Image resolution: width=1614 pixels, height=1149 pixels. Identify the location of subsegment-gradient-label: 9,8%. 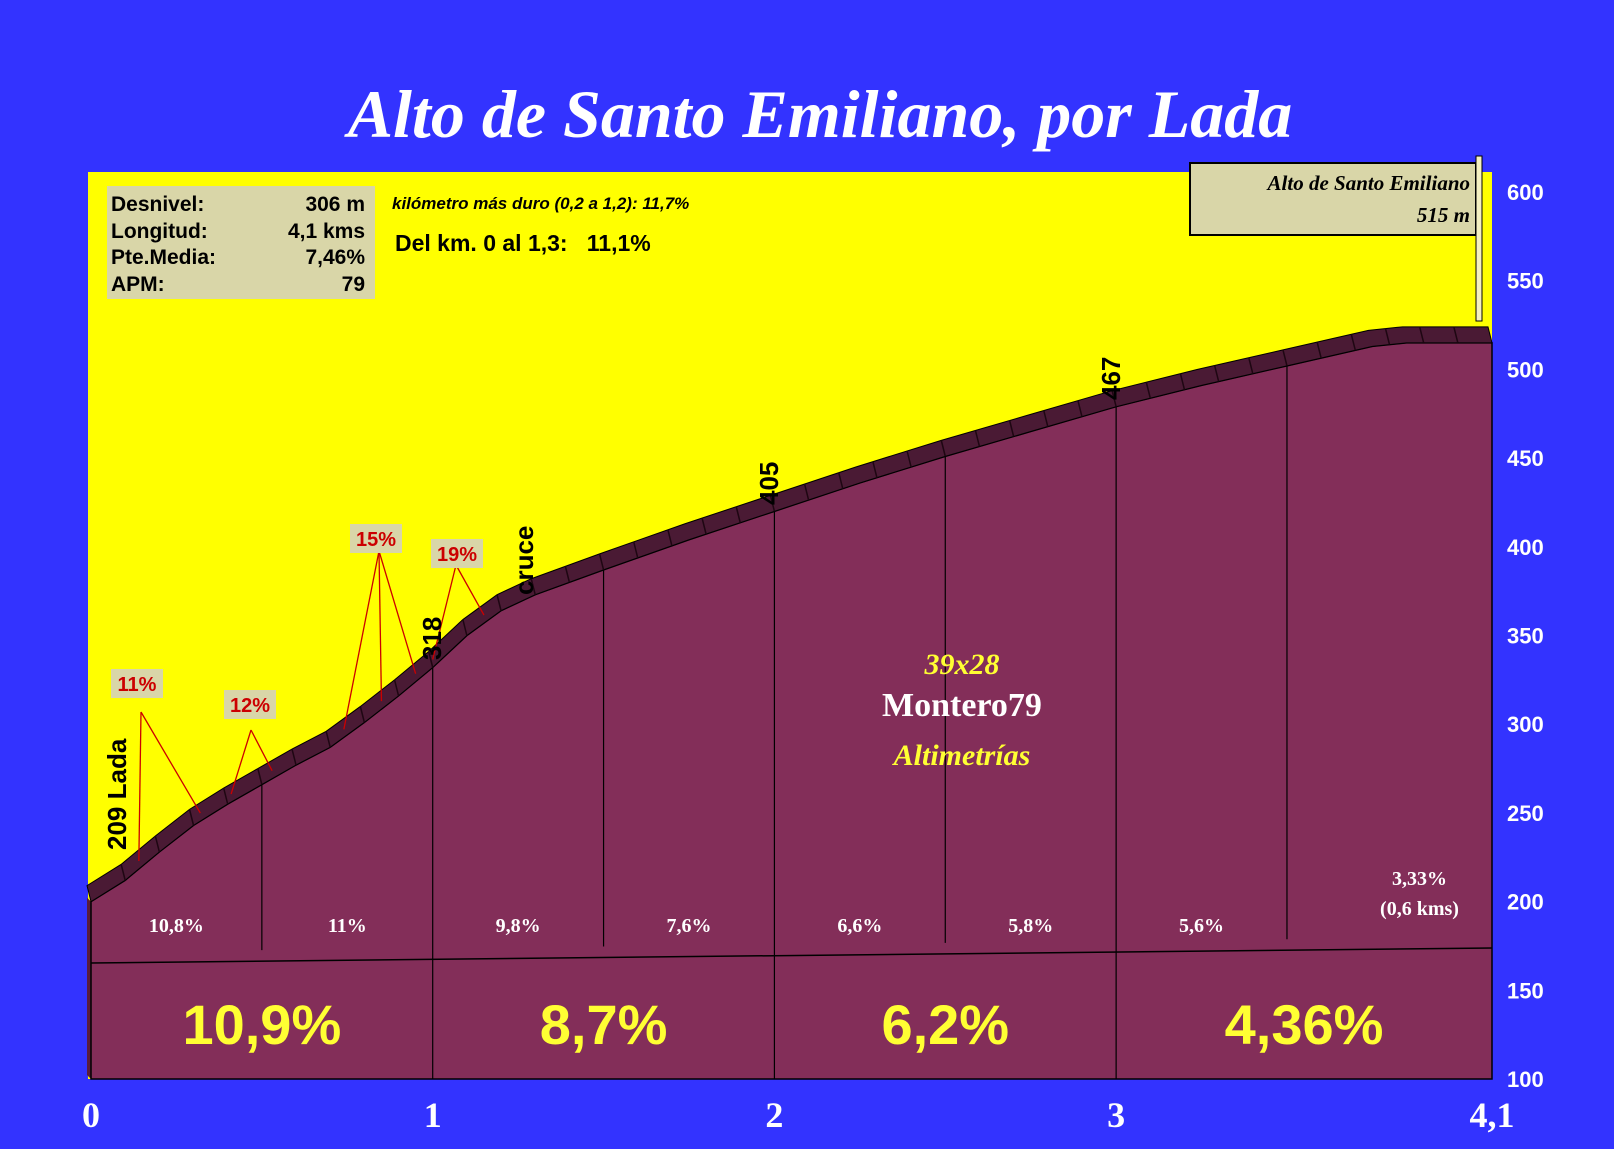
(518, 926).